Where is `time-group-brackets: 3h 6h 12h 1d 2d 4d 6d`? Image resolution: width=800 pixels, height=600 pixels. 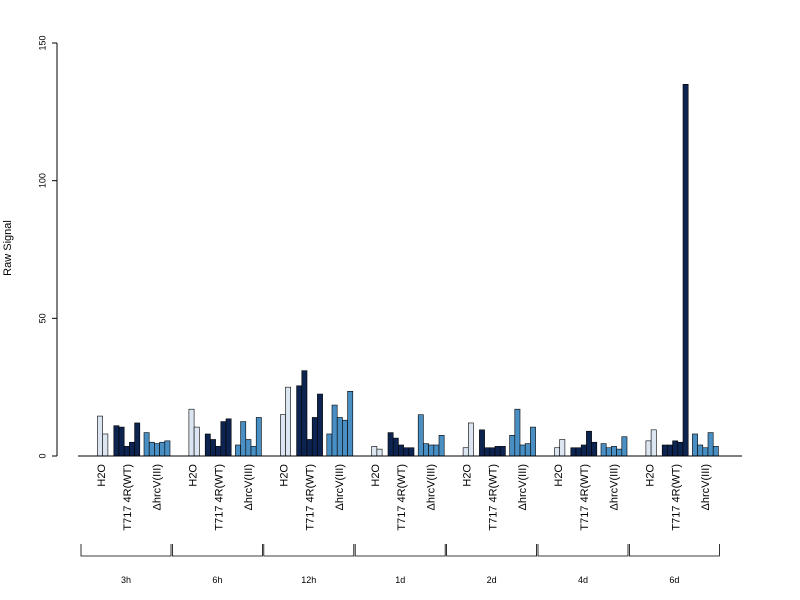 time-group-brackets: 3h 6h 12h 1d 2d 4d 6d is located at coordinates (400, 564).